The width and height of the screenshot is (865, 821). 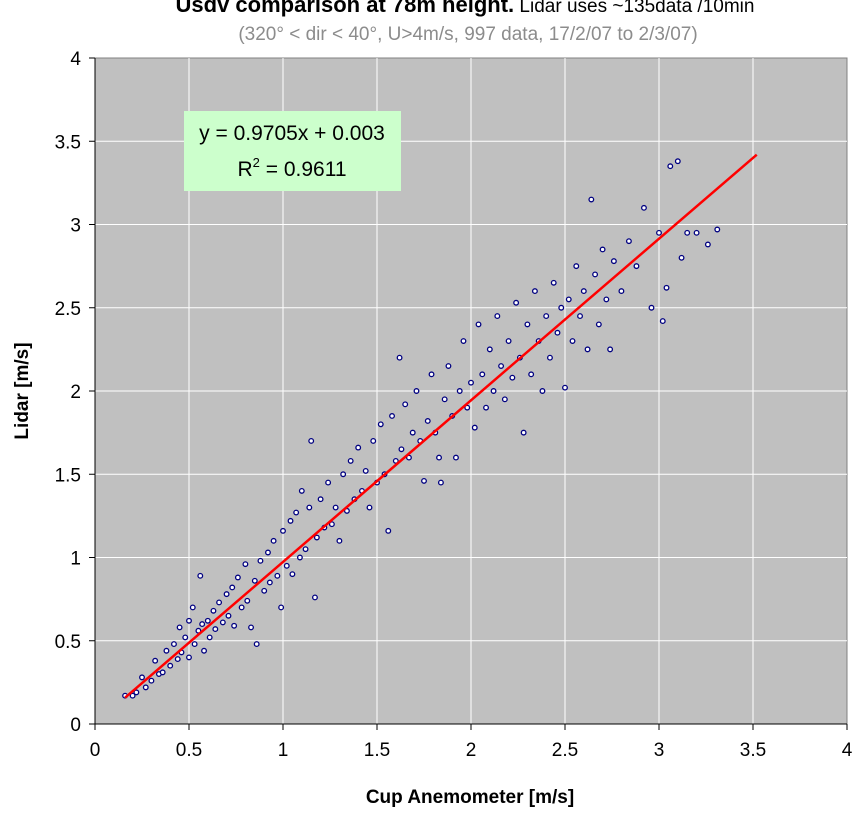 I want to click on y-axis-label: Lidar [m/s], so click(x=22, y=390).